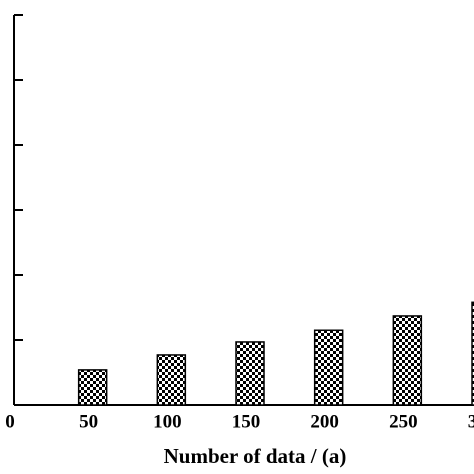 This screenshot has height=474, width=474. Describe the element at coordinates (88, 421) in the screenshot. I see `x-tick-label: 50` at that location.